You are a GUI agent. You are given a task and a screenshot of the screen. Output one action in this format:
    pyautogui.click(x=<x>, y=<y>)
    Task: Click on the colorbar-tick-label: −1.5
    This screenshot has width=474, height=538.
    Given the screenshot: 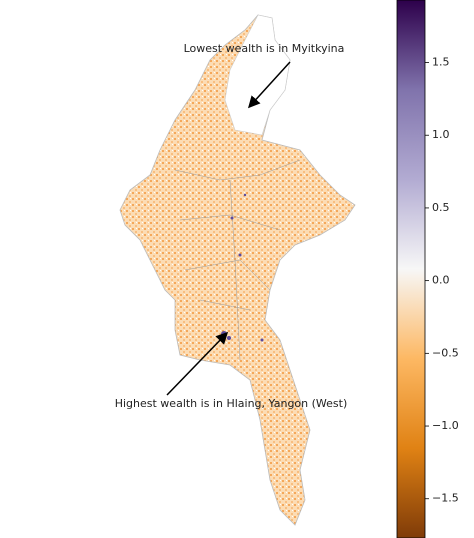 What is the action you would take?
    pyautogui.click(x=445, y=498)
    